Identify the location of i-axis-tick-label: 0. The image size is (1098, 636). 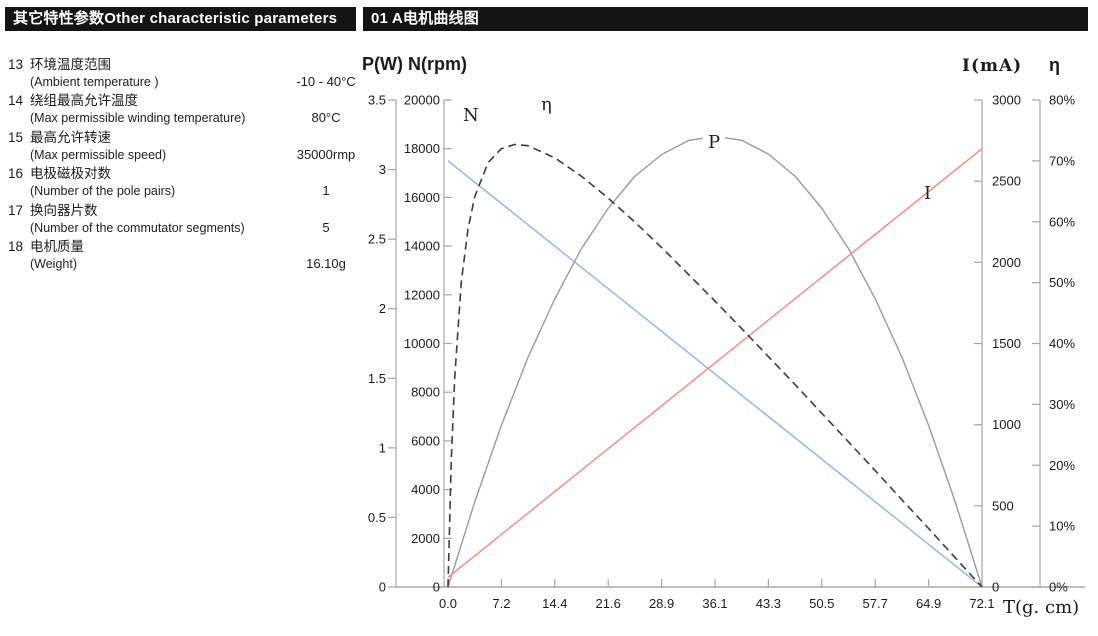
(995, 587).